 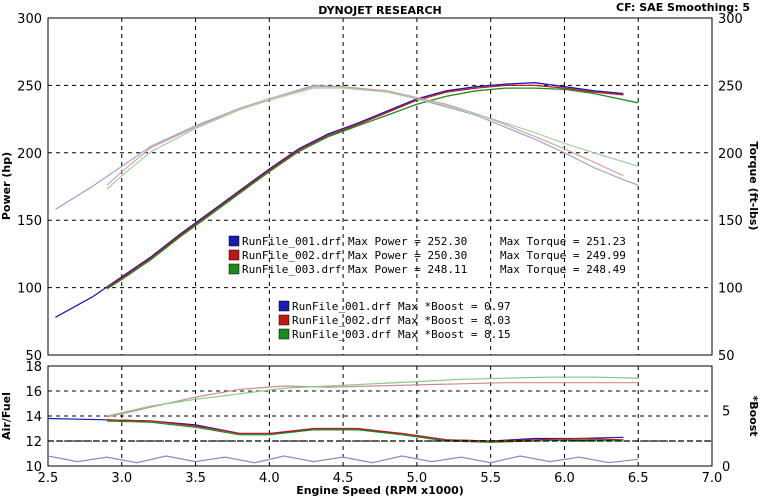 I want to click on y-tick-label-right: 250, so click(x=730, y=86).